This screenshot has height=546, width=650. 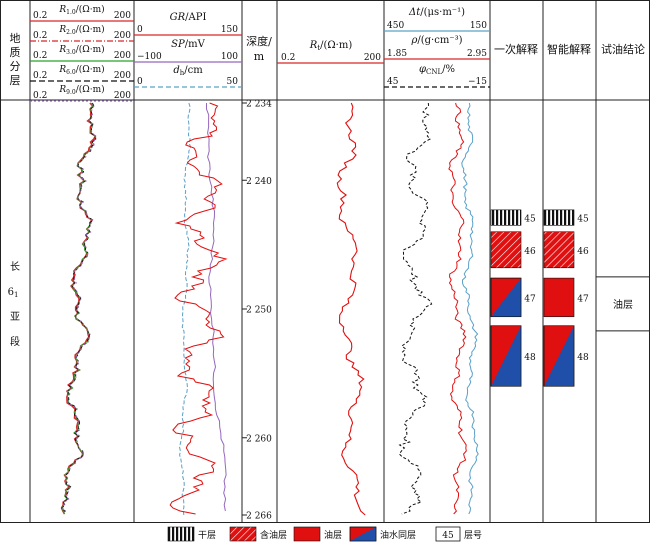 I want to click on svg-text: SP/mV, so click(x=188, y=44).